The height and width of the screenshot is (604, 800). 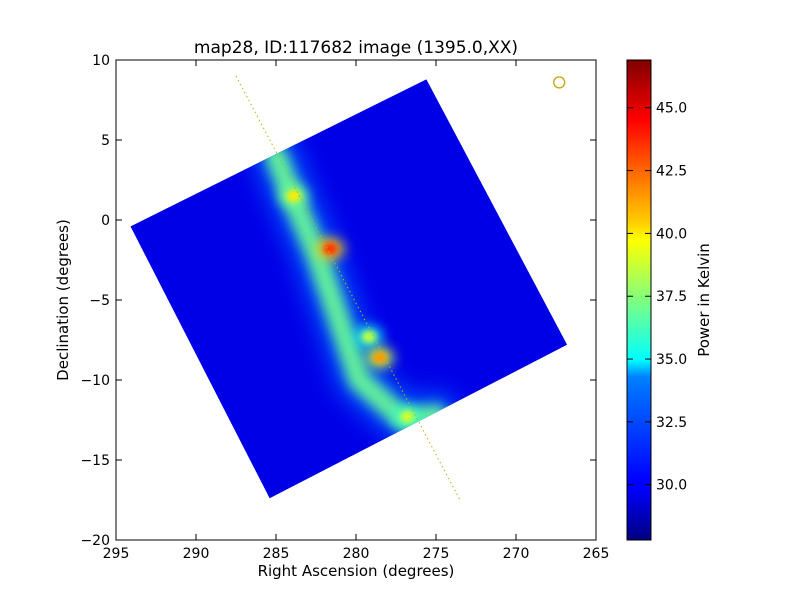 I want to click on colorbar-tick-label: 37.5, so click(x=671, y=297).